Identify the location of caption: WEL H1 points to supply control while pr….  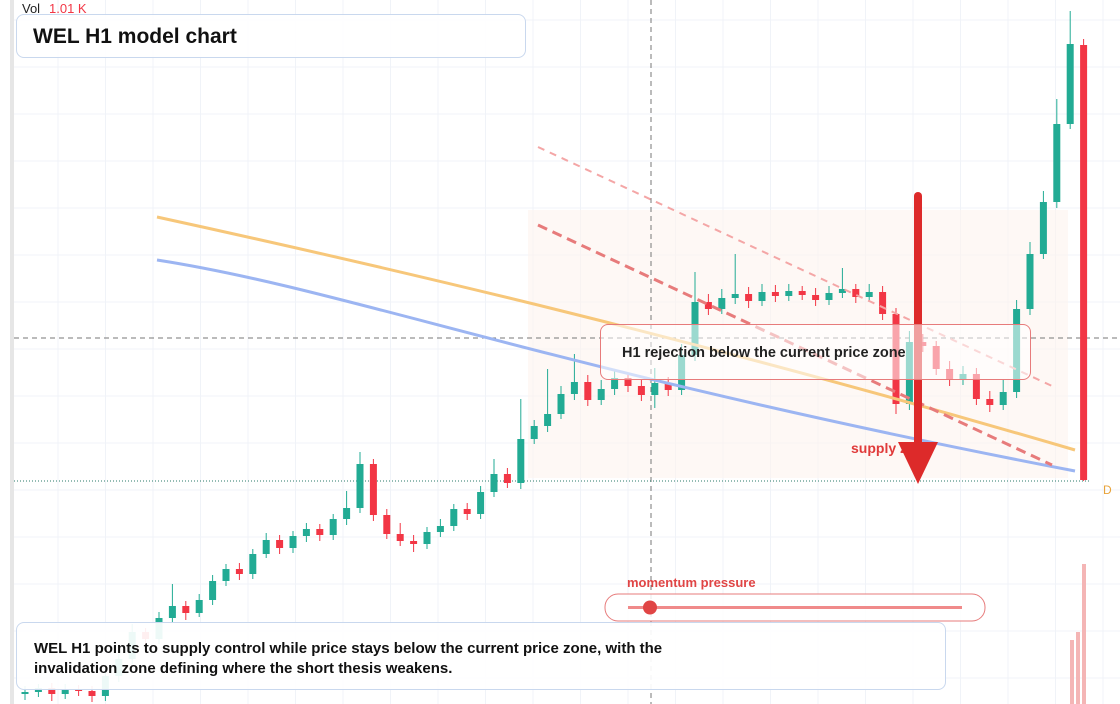
(348, 658).